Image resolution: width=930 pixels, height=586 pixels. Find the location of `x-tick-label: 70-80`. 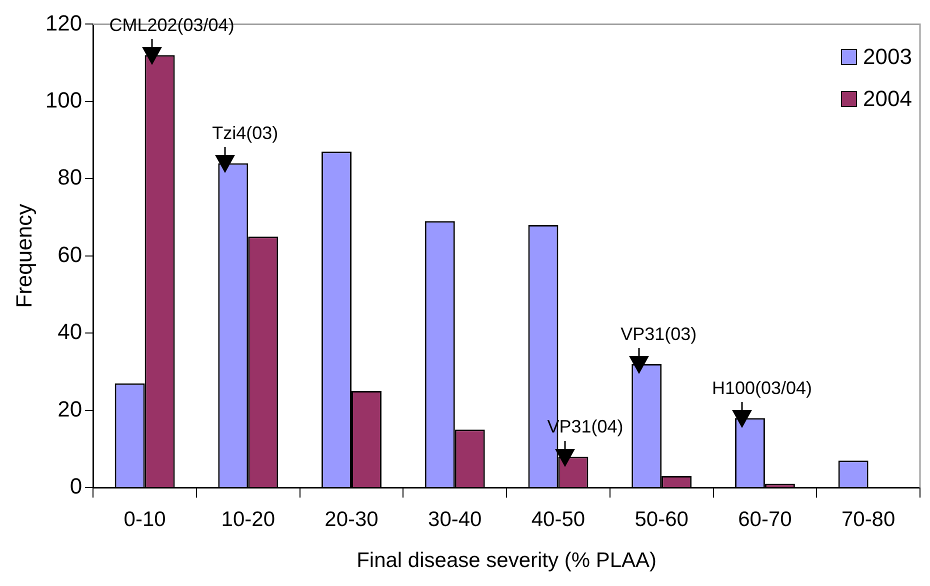

x-tick-label: 70-80 is located at coordinates (868, 519).